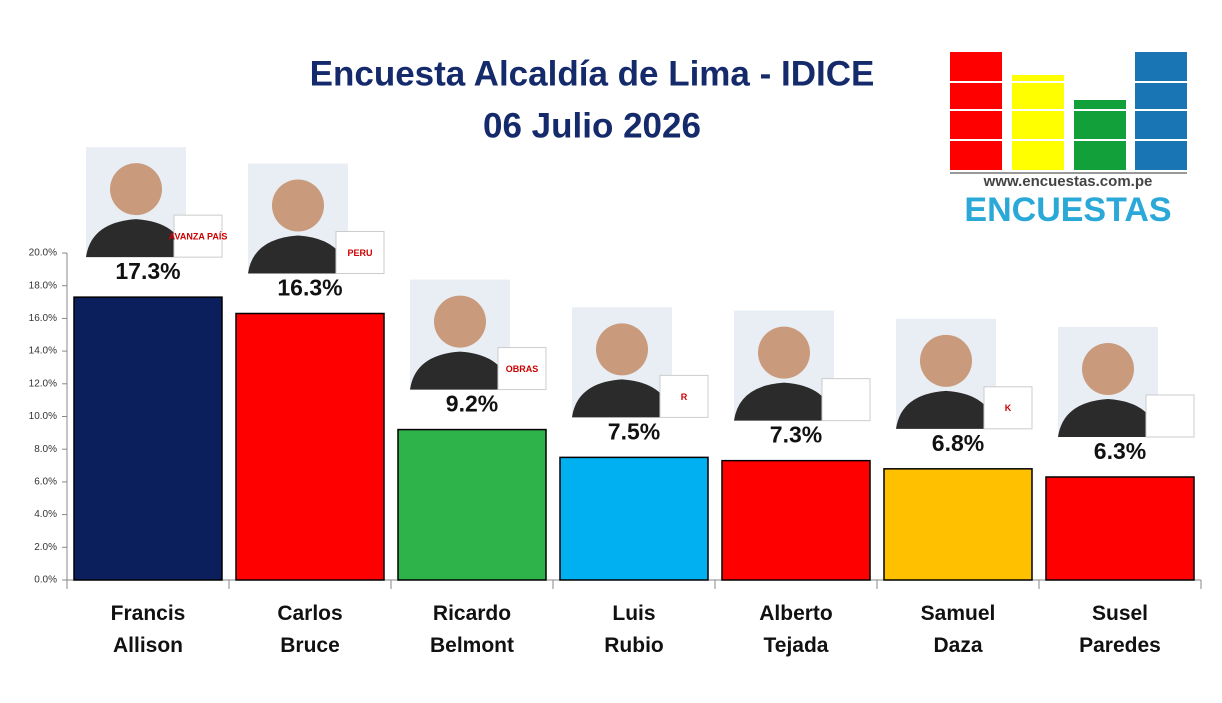 Image resolution: width=1222 pixels, height=703 pixels. What do you see at coordinates (796, 613) in the screenshot?
I see `x-tick-line: Alberto` at bounding box center [796, 613].